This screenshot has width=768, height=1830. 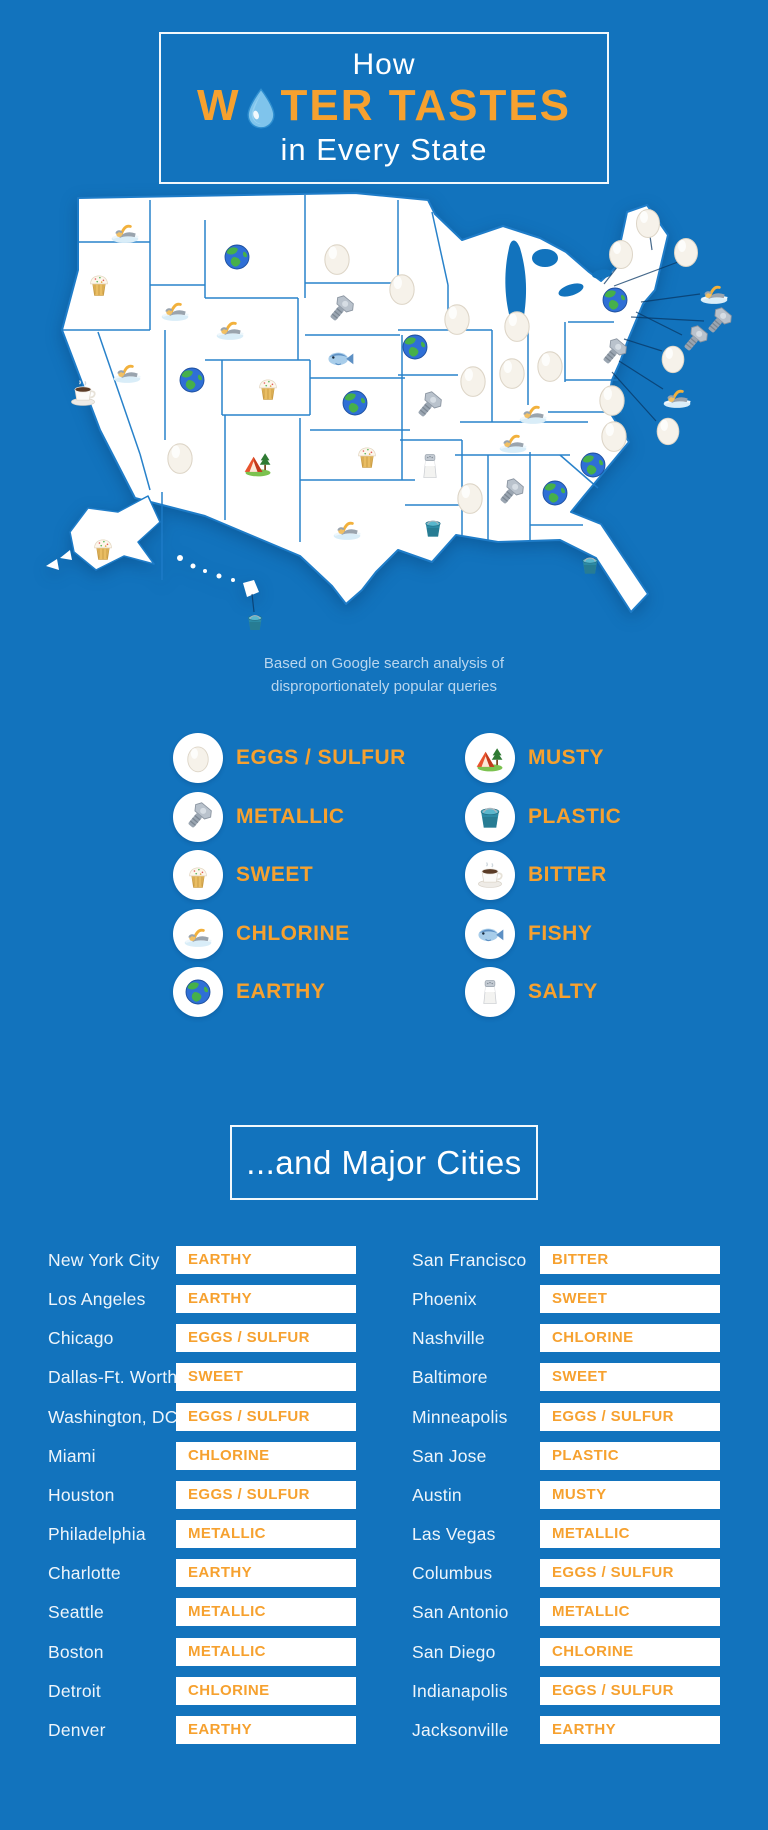 I want to click on legend-label: EARTHY, so click(x=281, y=991).